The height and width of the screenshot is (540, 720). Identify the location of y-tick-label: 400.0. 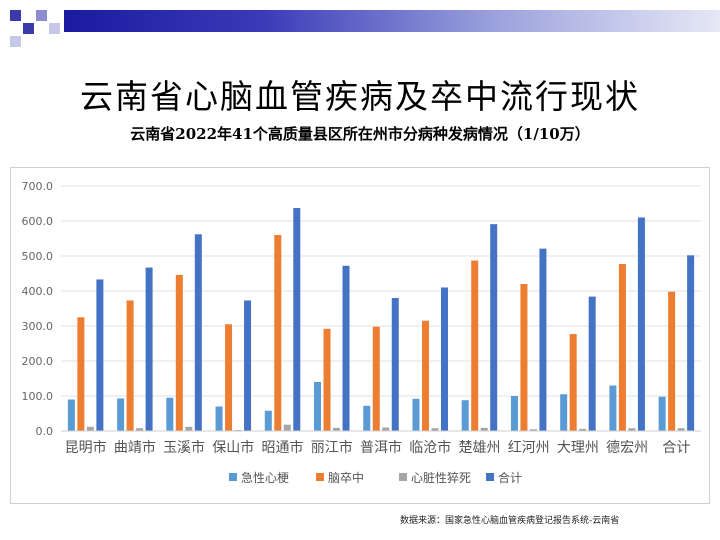
(38, 291).